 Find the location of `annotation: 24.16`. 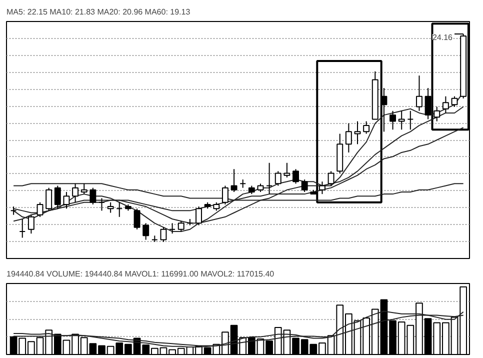

annotation: 24.16 is located at coordinates (443, 37).